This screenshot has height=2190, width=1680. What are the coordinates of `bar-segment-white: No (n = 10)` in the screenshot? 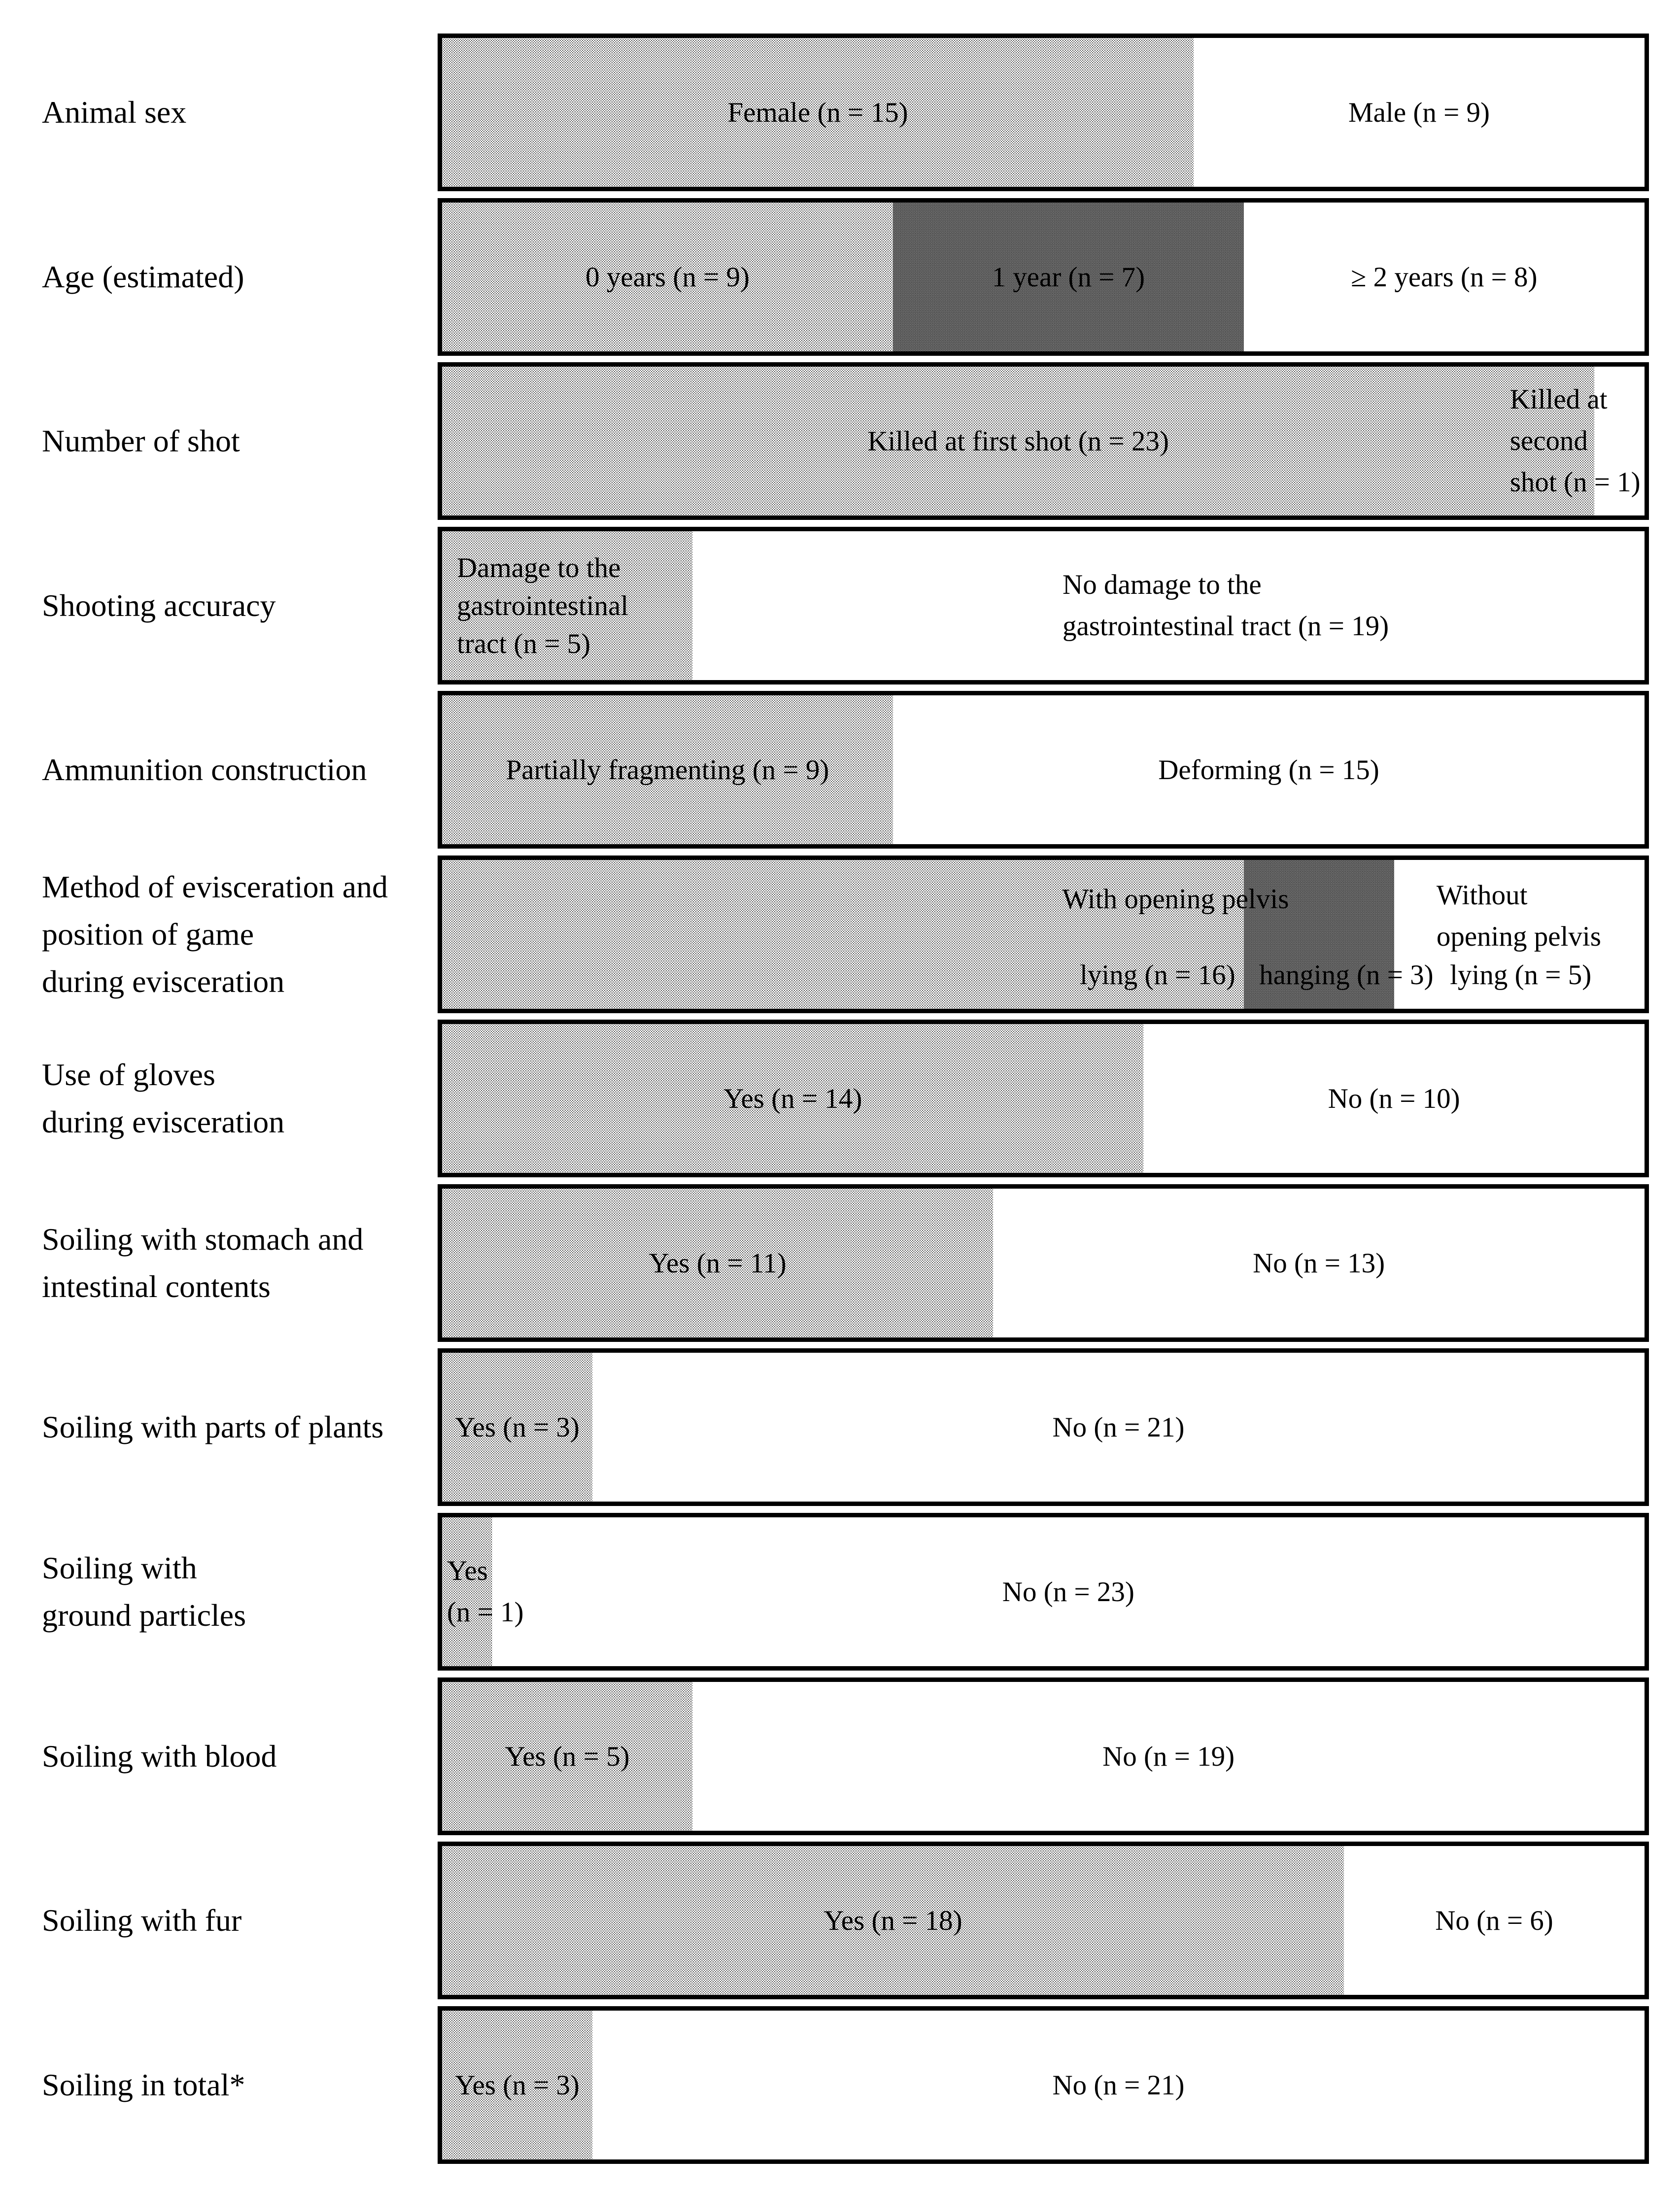 It's located at (1394, 1098).